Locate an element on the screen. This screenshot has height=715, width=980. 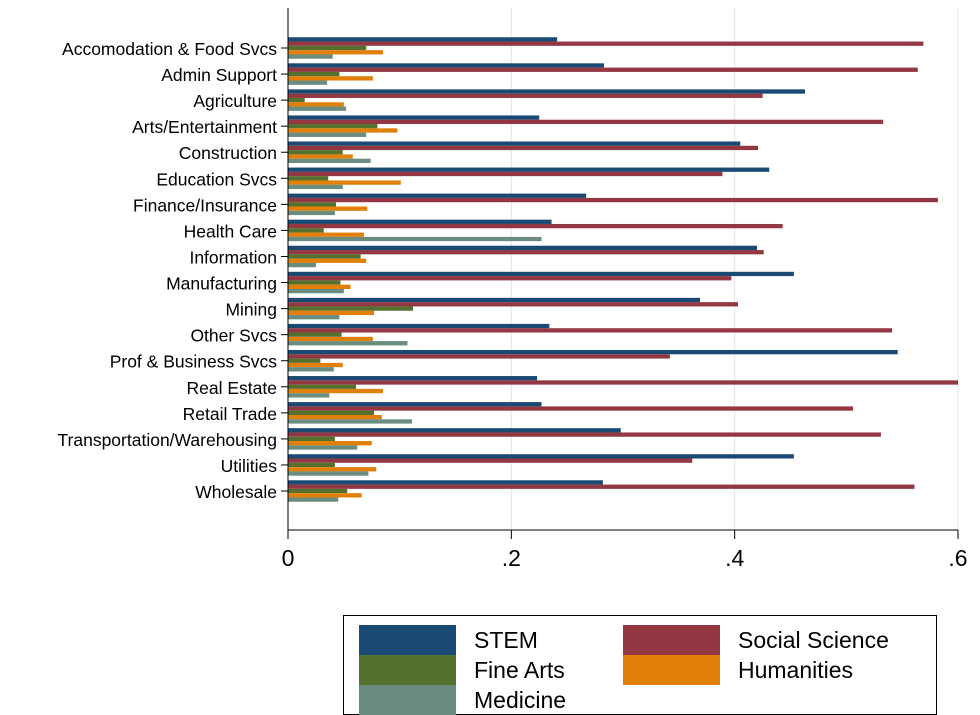
bar-social-science-other-svcs is located at coordinates (590, 330).